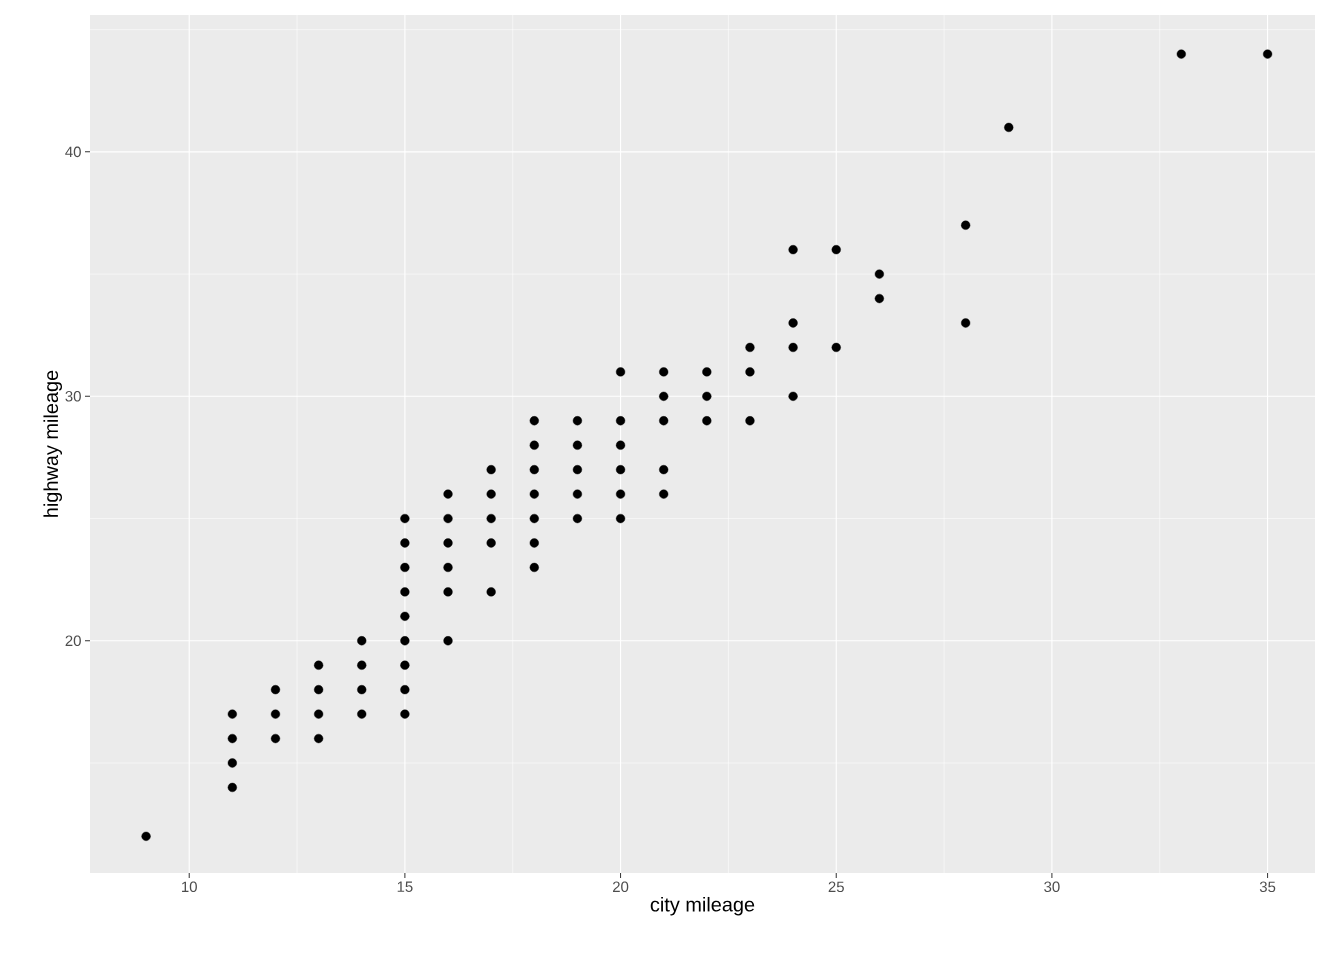 This screenshot has width=1344, height=960. I want to click on x-axis-title: city mileage, so click(702, 906).